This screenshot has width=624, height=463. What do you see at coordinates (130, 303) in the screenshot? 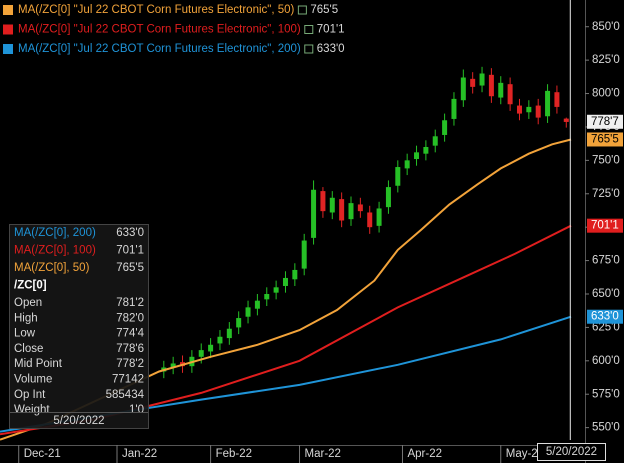
I see `info-field-value: 781'2` at bounding box center [130, 303].